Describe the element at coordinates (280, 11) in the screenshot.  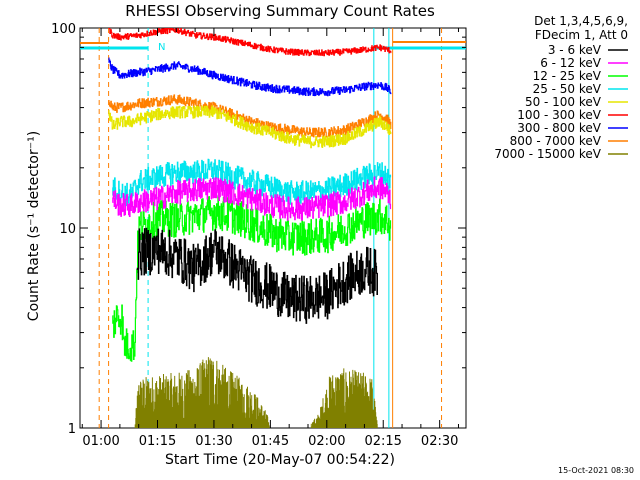
I see `chart-title: RHESSI Observing Summary Count Rates` at that location.